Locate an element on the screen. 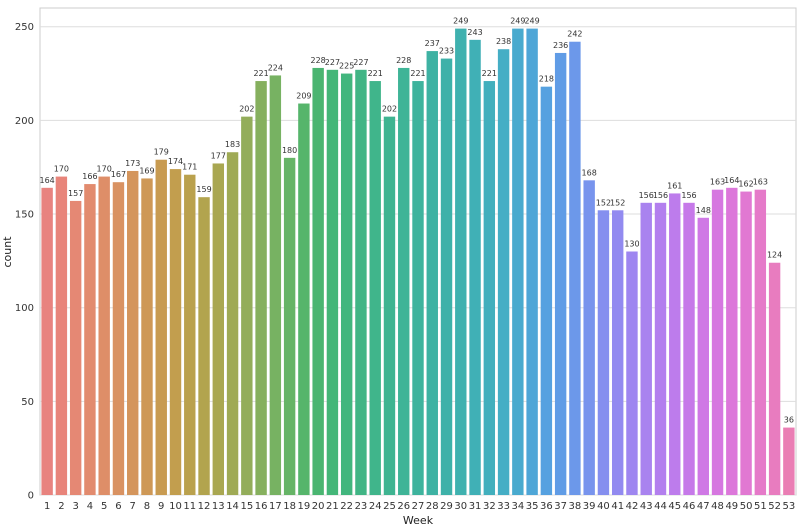  x-tick-label: 23 is located at coordinates (361, 506).